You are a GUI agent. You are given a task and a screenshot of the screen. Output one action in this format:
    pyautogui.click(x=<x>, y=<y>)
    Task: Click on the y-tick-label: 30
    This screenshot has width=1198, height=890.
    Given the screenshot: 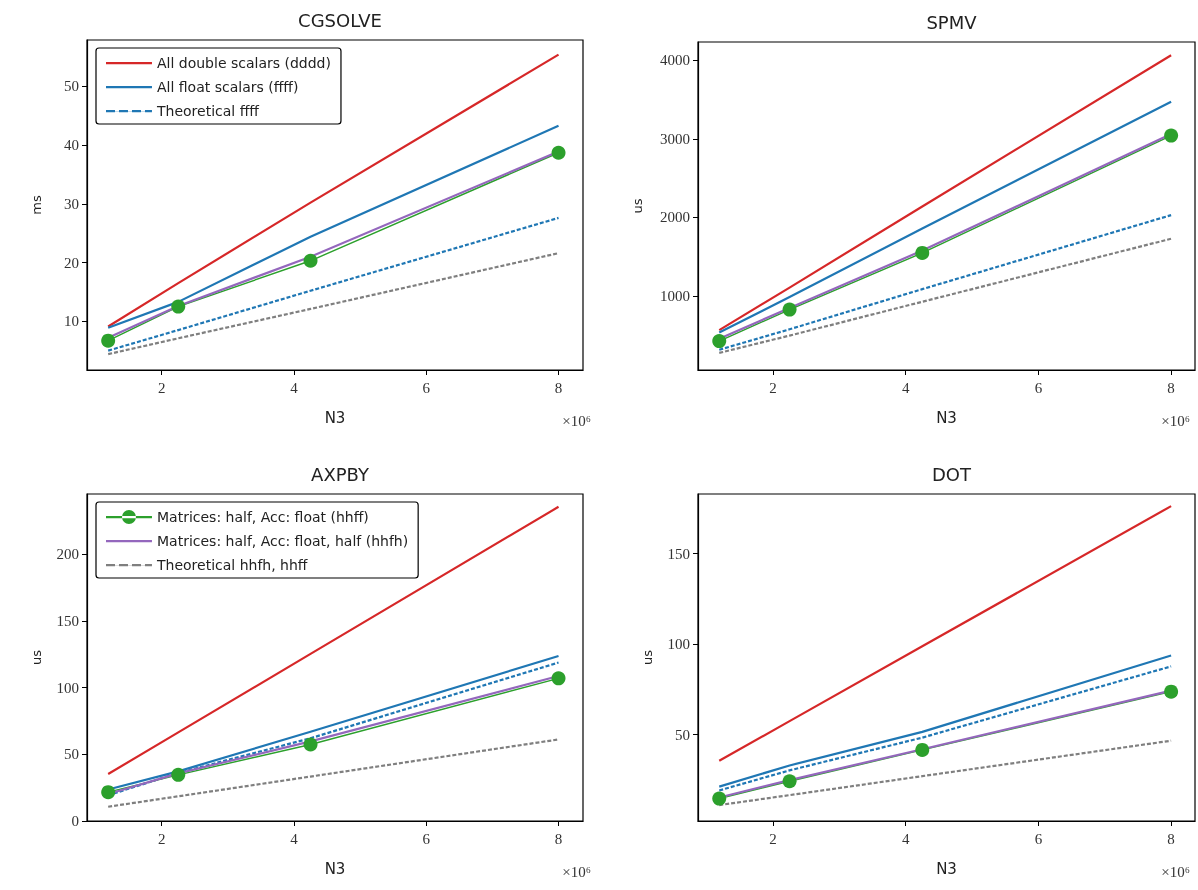 What is the action you would take?
    pyautogui.click(x=71, y=203)
    